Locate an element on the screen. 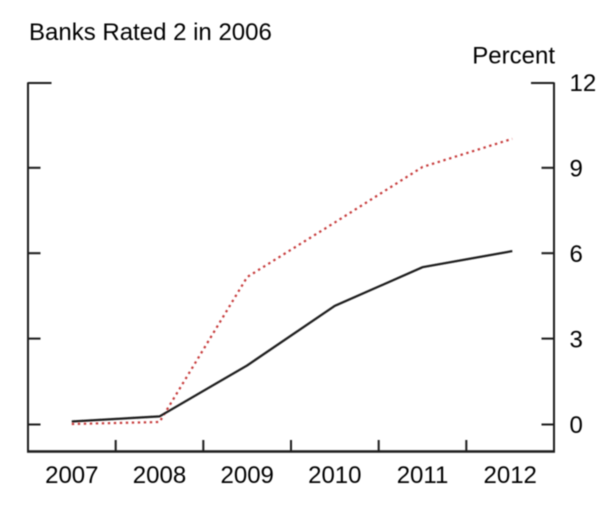 The image size is (600, 505). svg-text: 6 is located at coordinates (576, 254).